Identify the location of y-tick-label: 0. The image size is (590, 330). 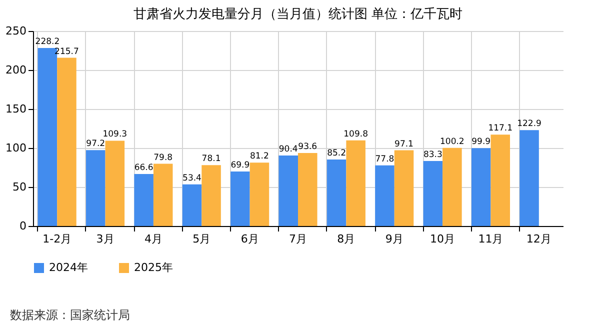
(23, 226).